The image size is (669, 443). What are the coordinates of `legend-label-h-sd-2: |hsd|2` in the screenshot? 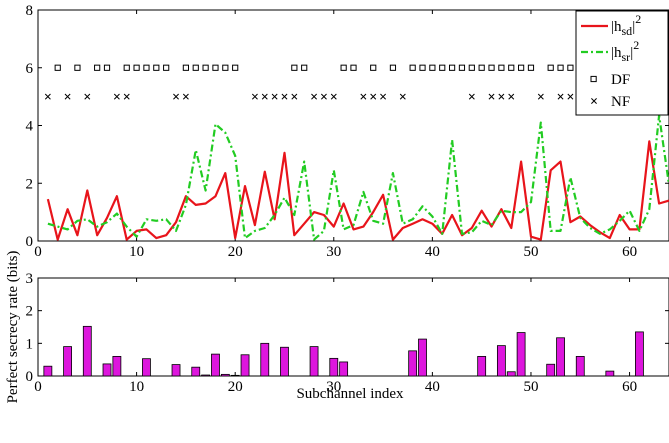 It's located at (626, 25).